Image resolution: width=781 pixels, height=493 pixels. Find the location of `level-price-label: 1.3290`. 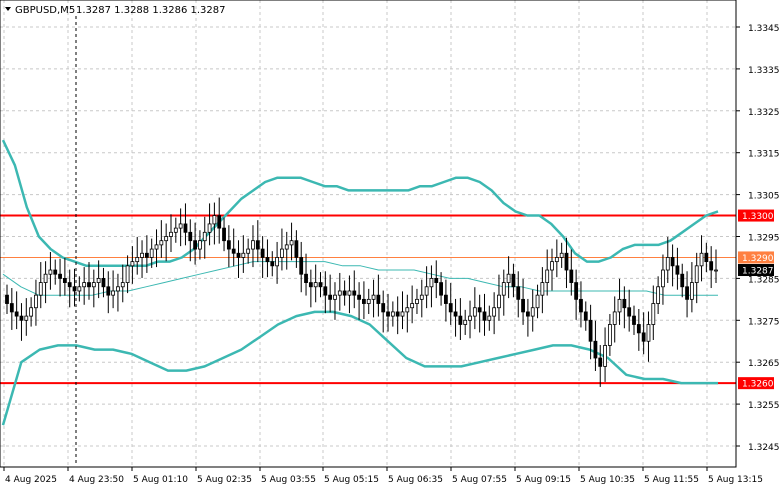

level-price-label: 1.3290 is located at coordinates (758, 259).